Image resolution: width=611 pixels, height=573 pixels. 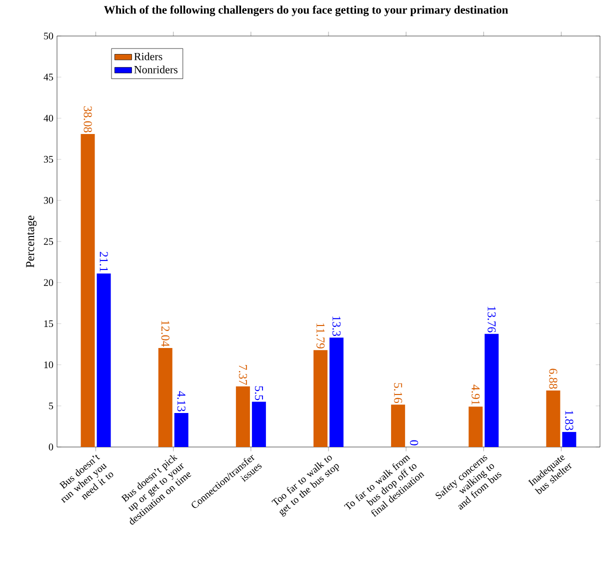 What do you see at coordinates (49, 364) in the screenshot?
I see `y-tick-label: 10` at bounding box center [49, 364].